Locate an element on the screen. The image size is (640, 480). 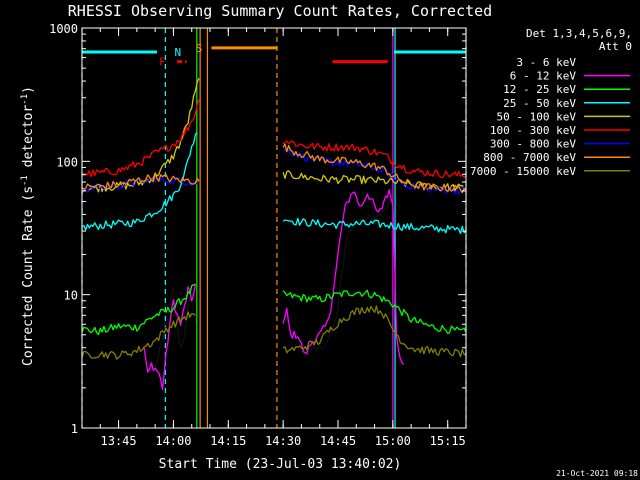
marker-f: F is located at coordinates (162, 62).